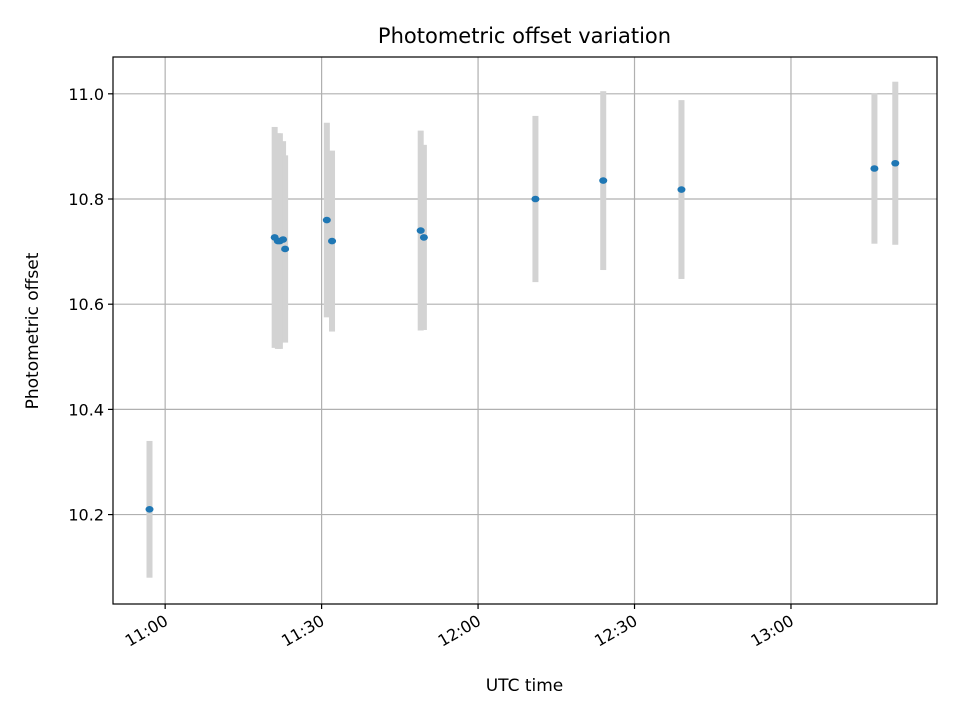  I want to click on chart-title: Photometric offset variation, so click(524, 36).